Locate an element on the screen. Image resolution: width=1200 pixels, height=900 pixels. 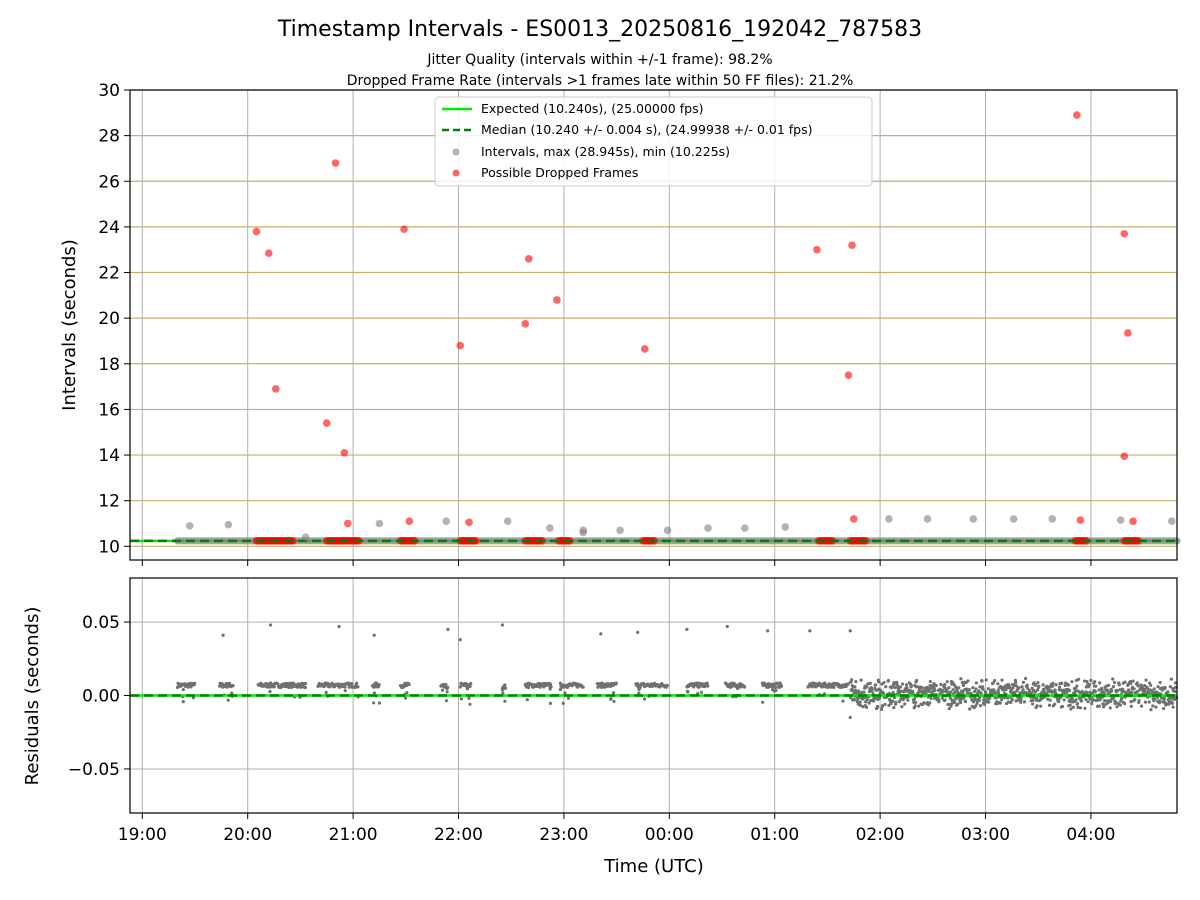
x-tick-label: 01:00 is located at coordinates (774, 835).